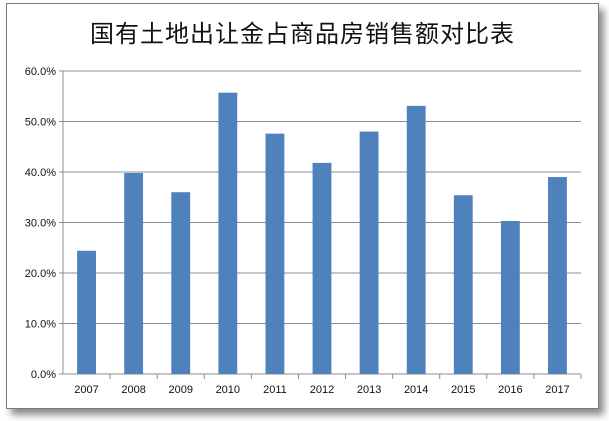  What do you see at coordinates (86, 390) in the screenshot?
I see `x-tick-label: 2007` at bounding box center [86, 390].